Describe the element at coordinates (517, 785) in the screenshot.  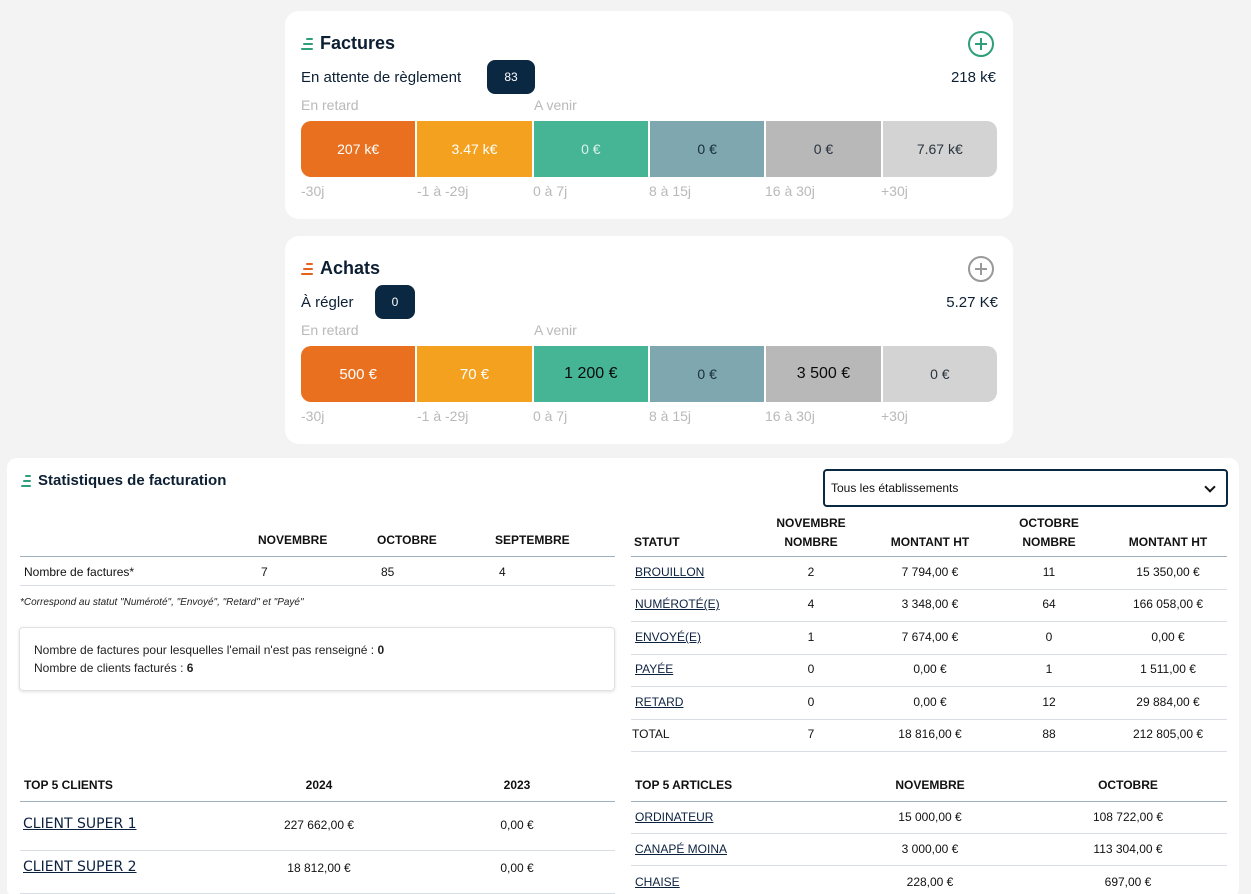
I see `col-header: 2023` at that location.